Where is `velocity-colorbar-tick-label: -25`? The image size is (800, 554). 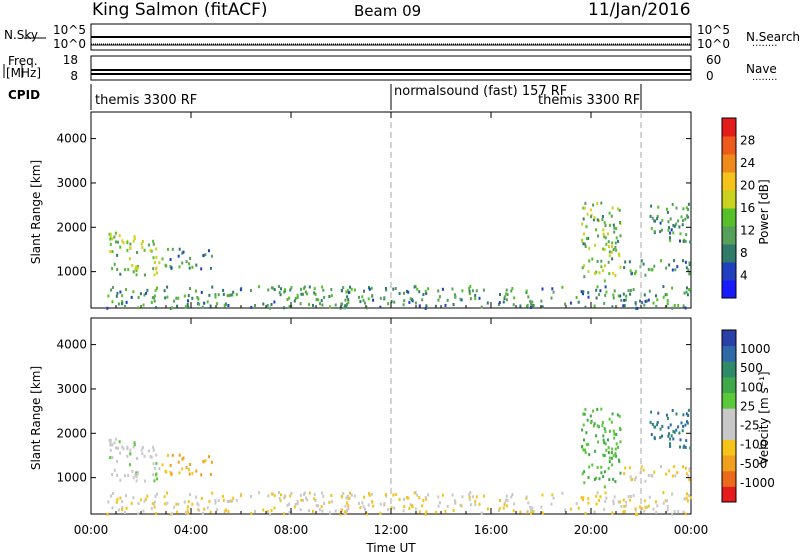 velocity-colorbar-tick-label: -25 is located at coordinates (750, 426).